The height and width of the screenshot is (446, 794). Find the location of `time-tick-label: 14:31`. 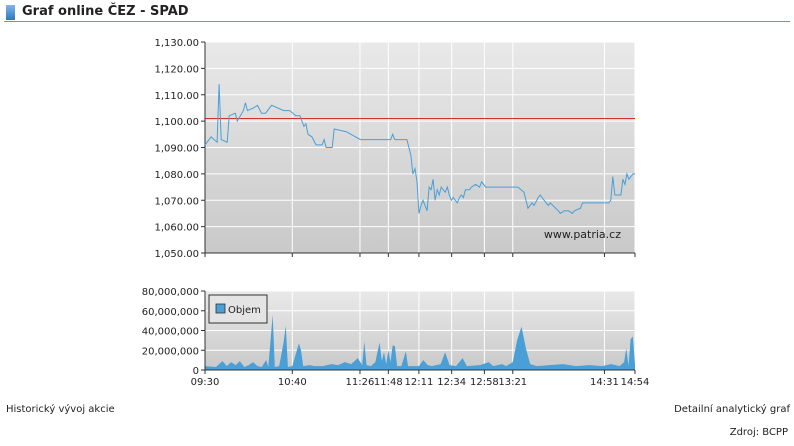

time-tick-label: 14:31 is located at coordinates (604, 382).